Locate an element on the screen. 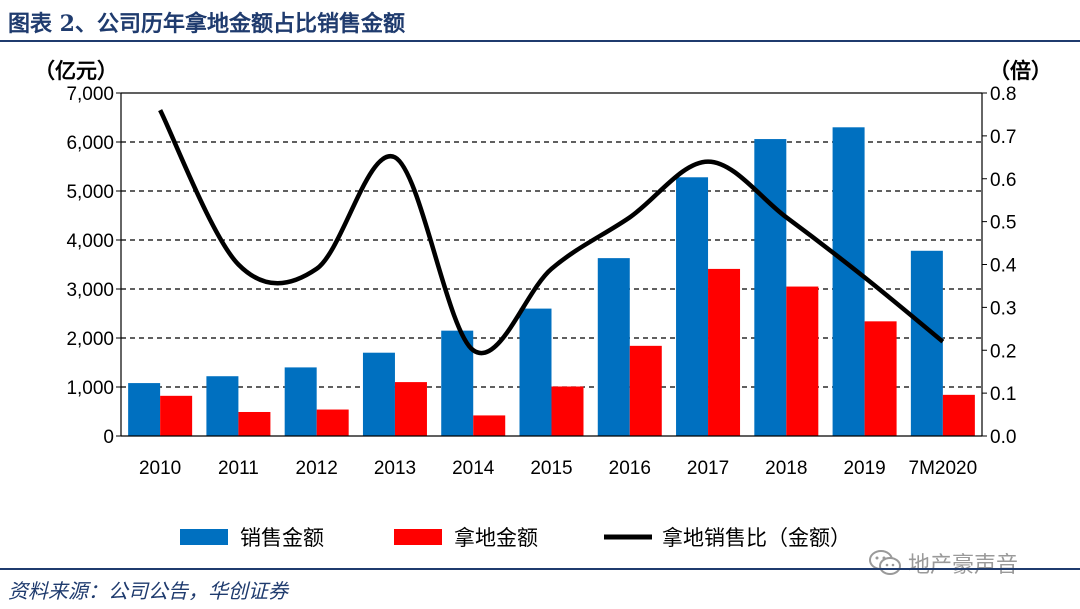  left-tick-label: 4,000 is located at coordinates (90, 241).